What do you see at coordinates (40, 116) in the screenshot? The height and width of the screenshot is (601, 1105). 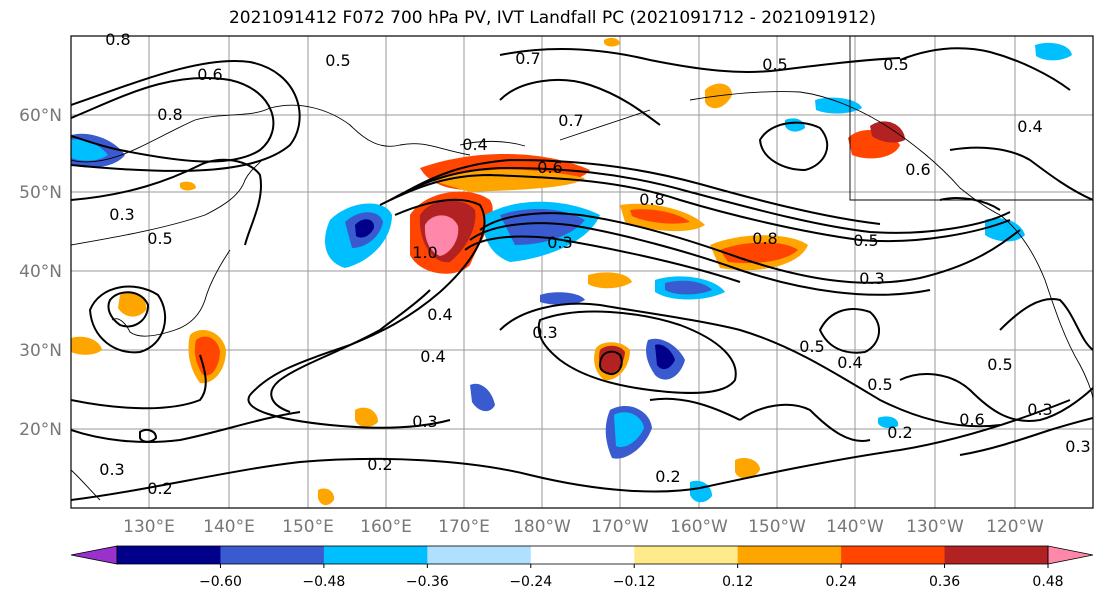 I see `lat-tick-label: 60°N` at bounding box center [40, 116].